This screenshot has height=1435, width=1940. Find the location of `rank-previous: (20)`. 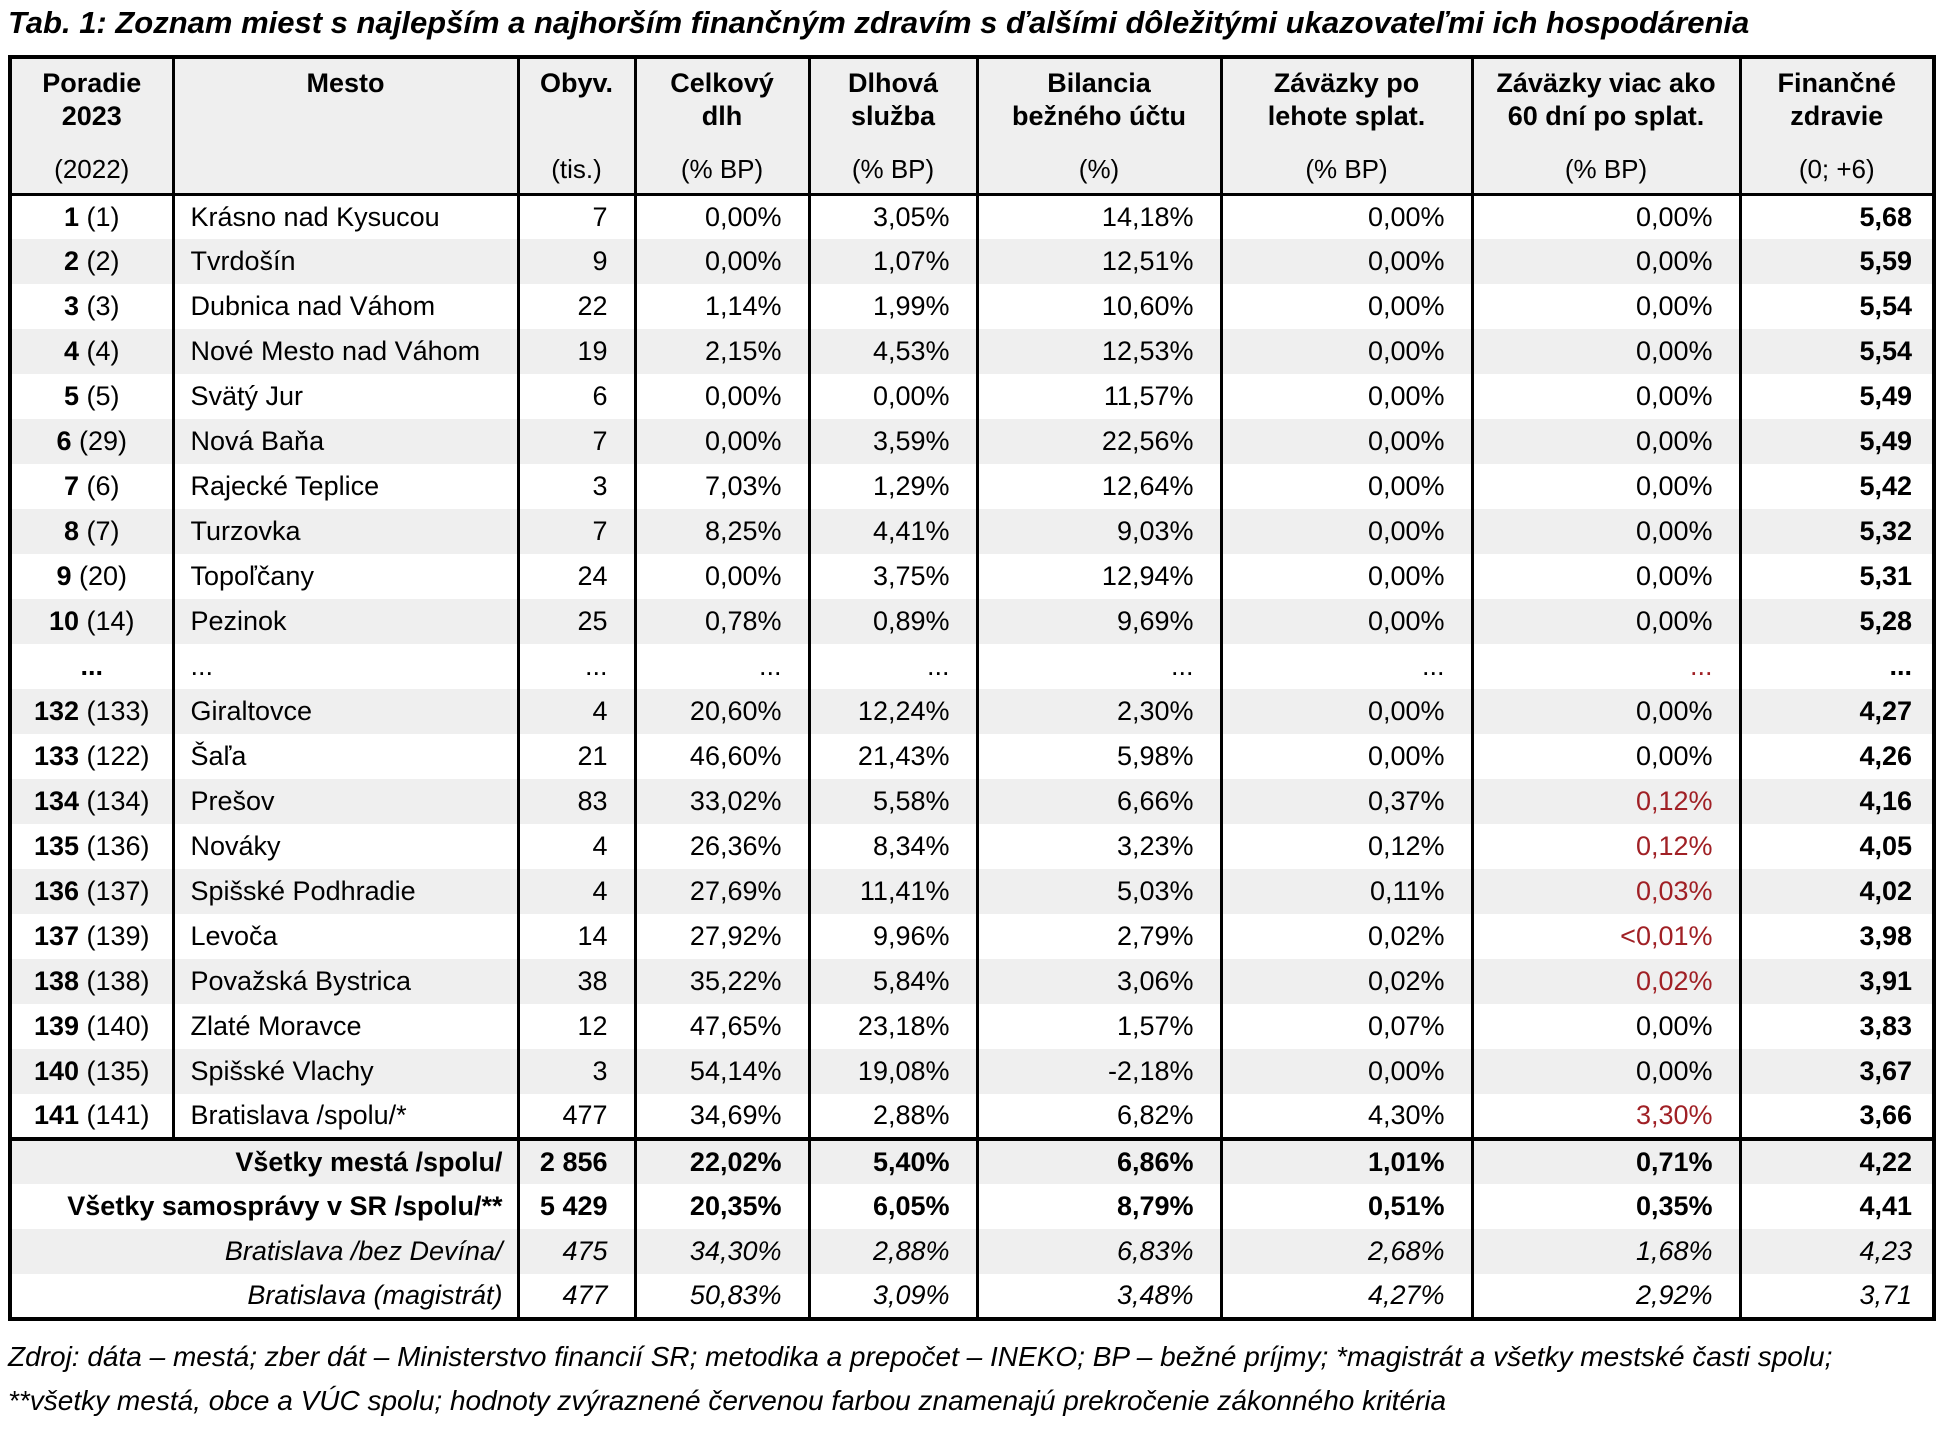

rank-previous: (20) is located at coordinates (103, 576).